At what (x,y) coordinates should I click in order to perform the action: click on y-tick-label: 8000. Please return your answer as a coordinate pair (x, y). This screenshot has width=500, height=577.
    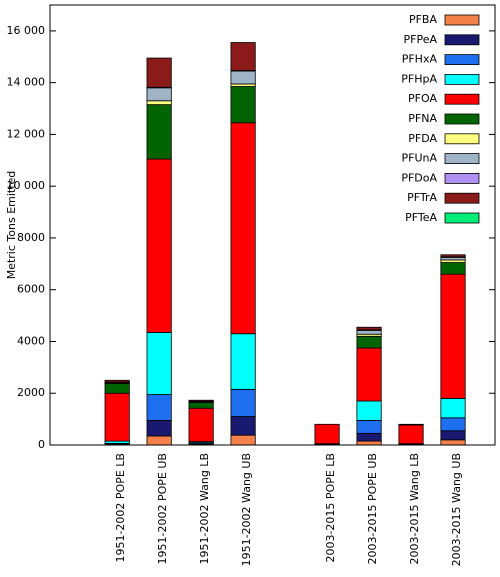
    Looking at the image, I should click on (31, 237).